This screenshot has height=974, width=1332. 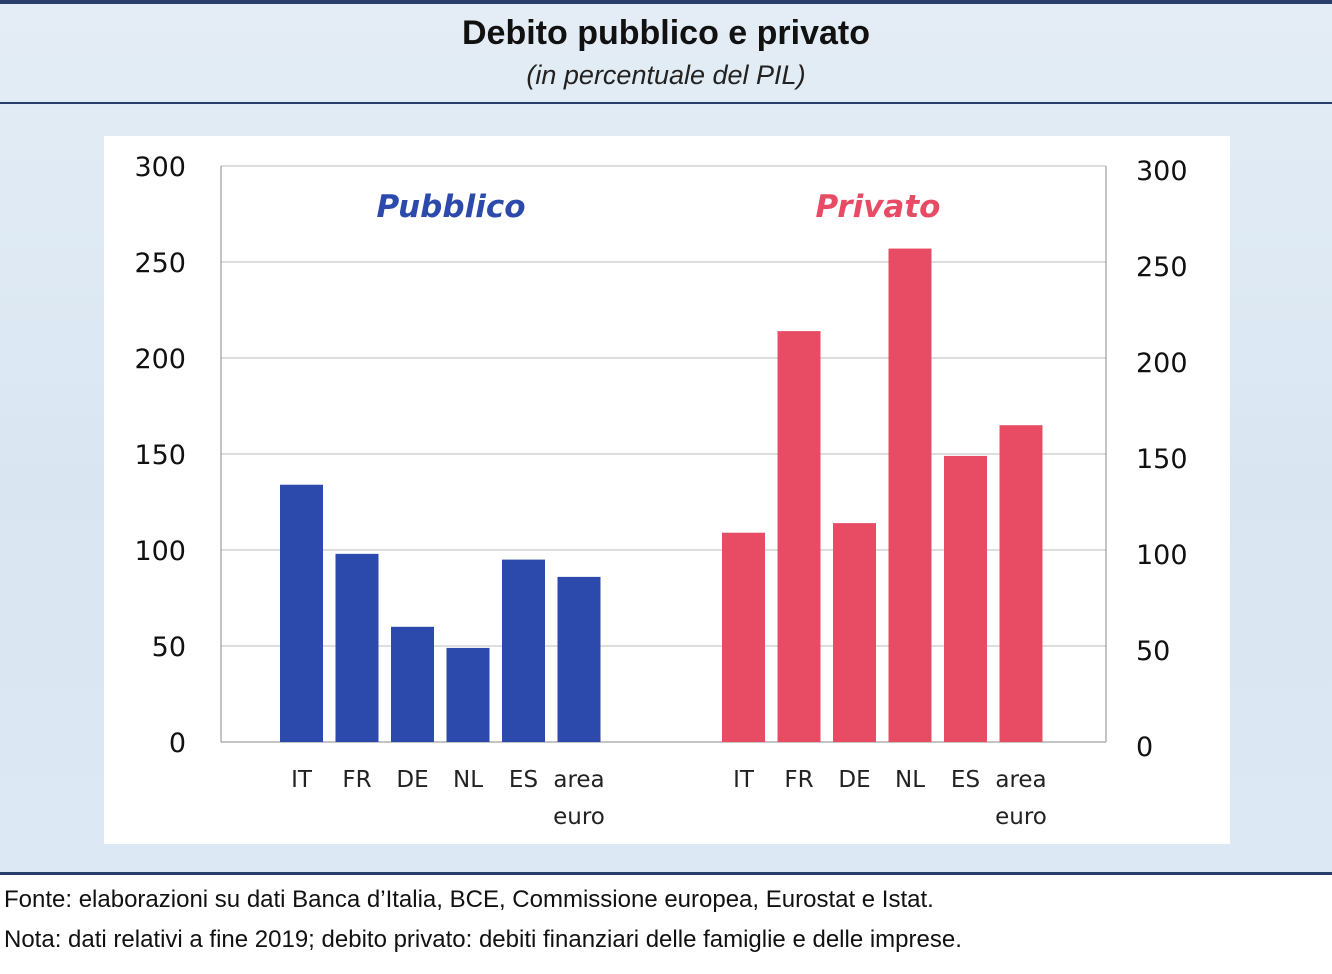 I want to click on y-tick-label-left: 200, so click(x=160, y=359).